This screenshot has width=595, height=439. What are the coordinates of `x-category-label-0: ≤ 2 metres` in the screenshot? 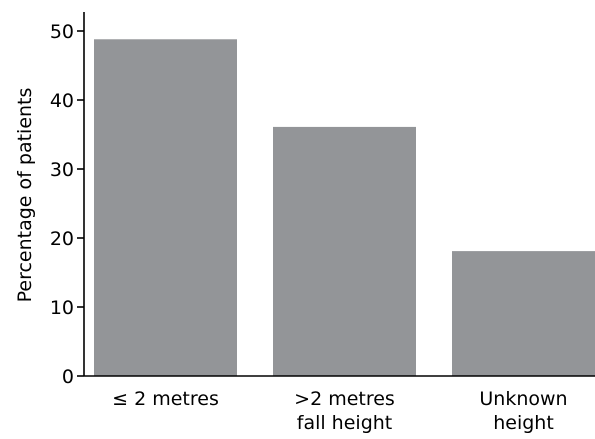 It's located at (165, 399).